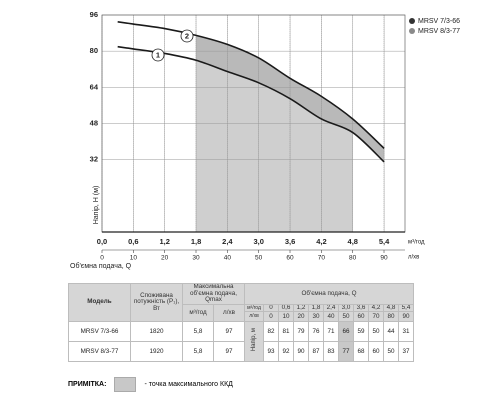 Image resolution: width=500 pixels, height=400 pixels. I want to click on head-cell: 77, so click(346, 352).